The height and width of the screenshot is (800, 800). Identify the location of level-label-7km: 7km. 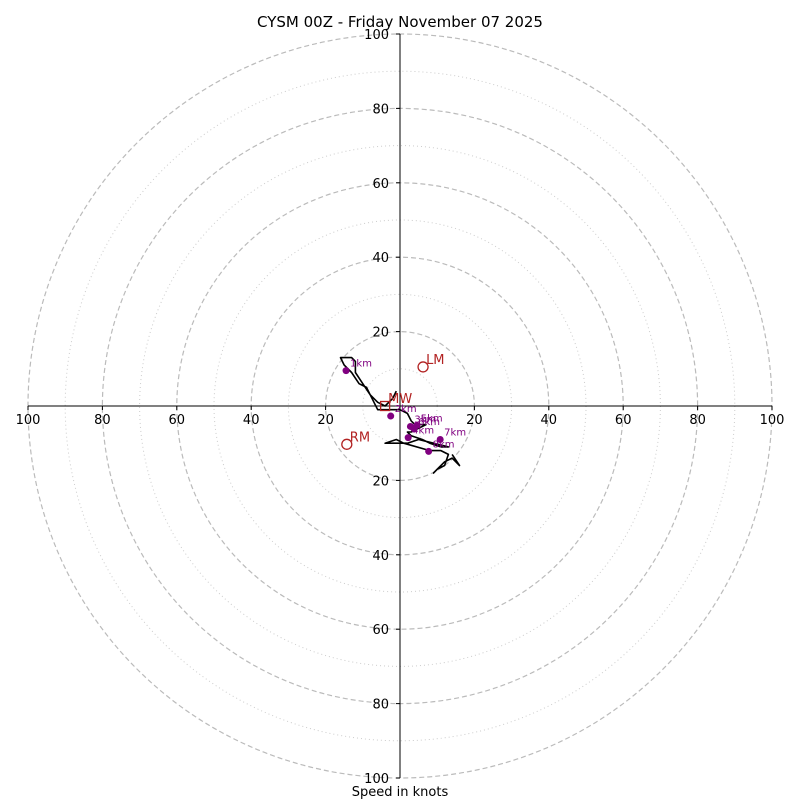
(455, 432).